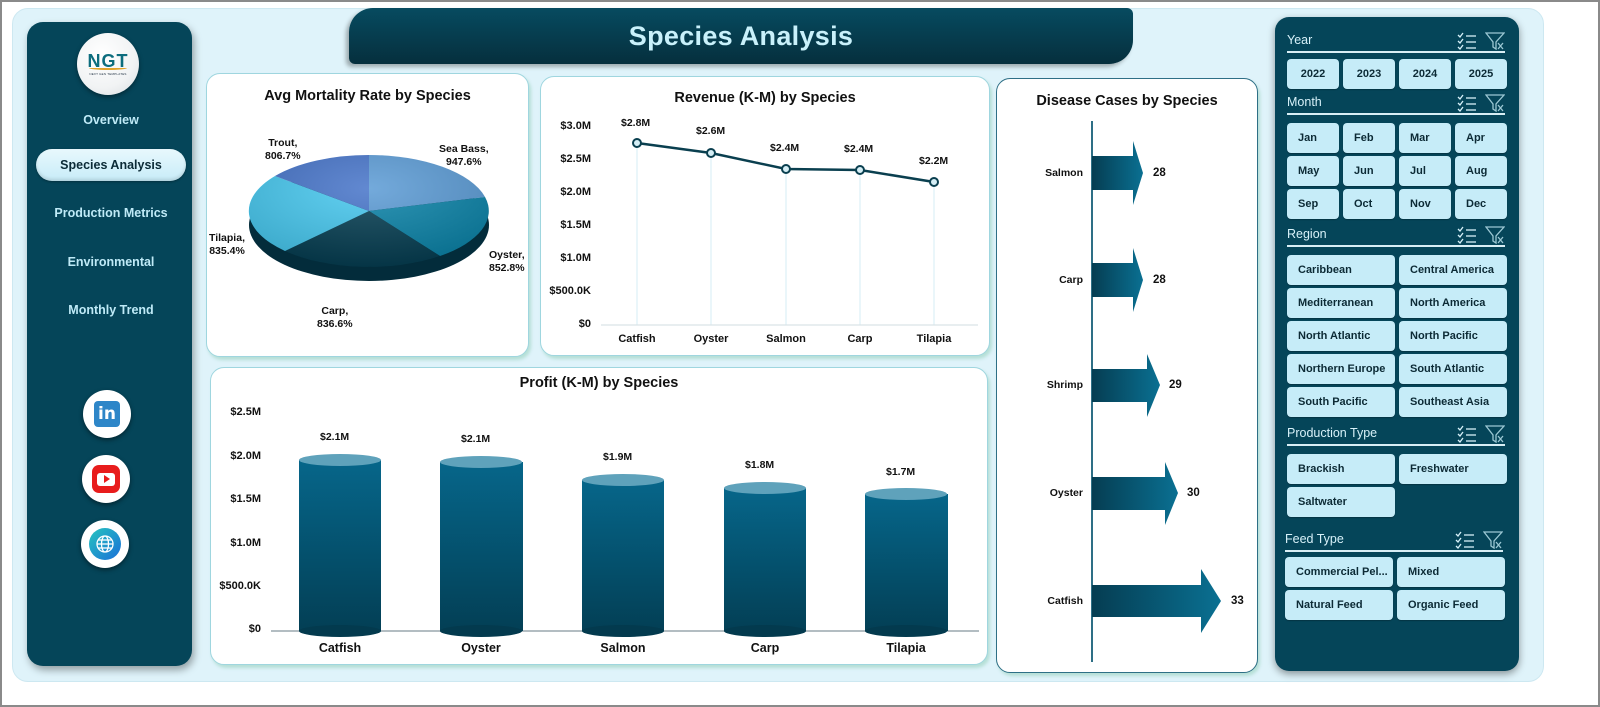 Image resolution: width=1600 pixels, height=707 pixels. What do you see at coordinates (227, 244) in the screenshot?
I see `pie-label-tilapia: Tilapia, 835.4%` at bounding box center [227, 244].